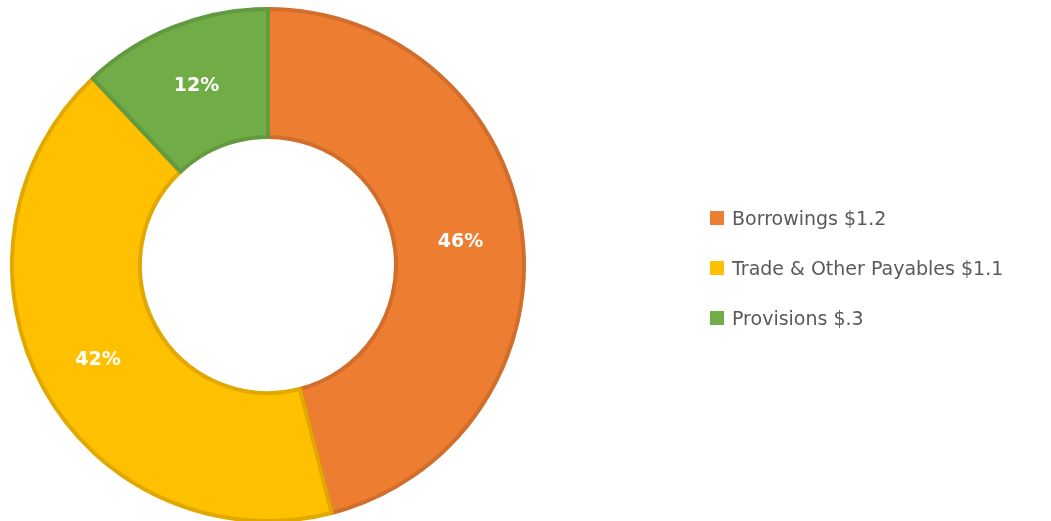  Describe the element at coordinates (798, 317) in the screenshot. I see `legend-label: Provisions $.3` at that location.